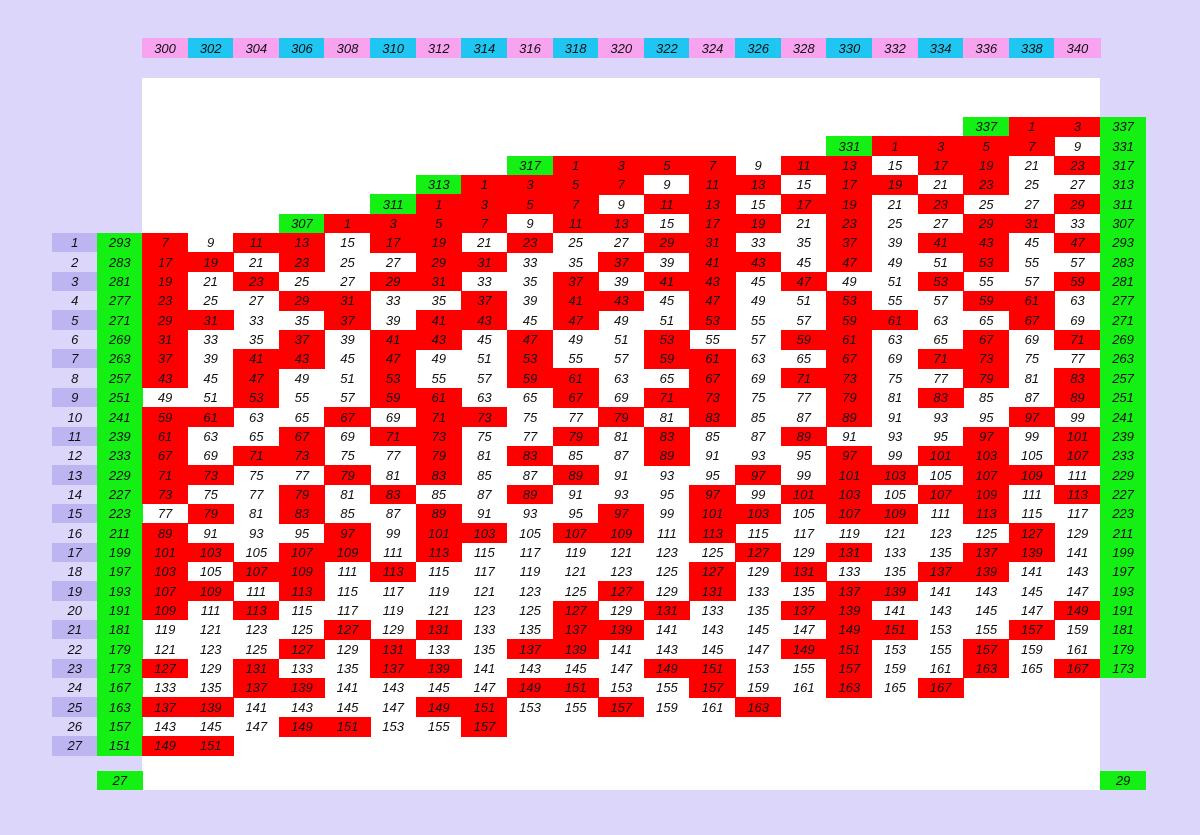  What do you see at coordinates (712, 223) in the screenshot?
I see `number-cell: 17` at bounding box center [712, 223].